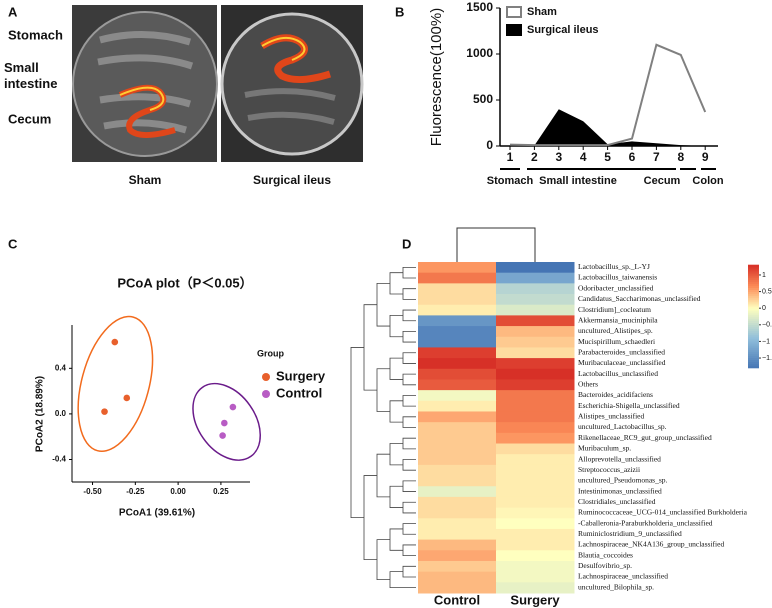 The image size is (772, 608). I want to click on column-label: Sham, so click(145, 180).